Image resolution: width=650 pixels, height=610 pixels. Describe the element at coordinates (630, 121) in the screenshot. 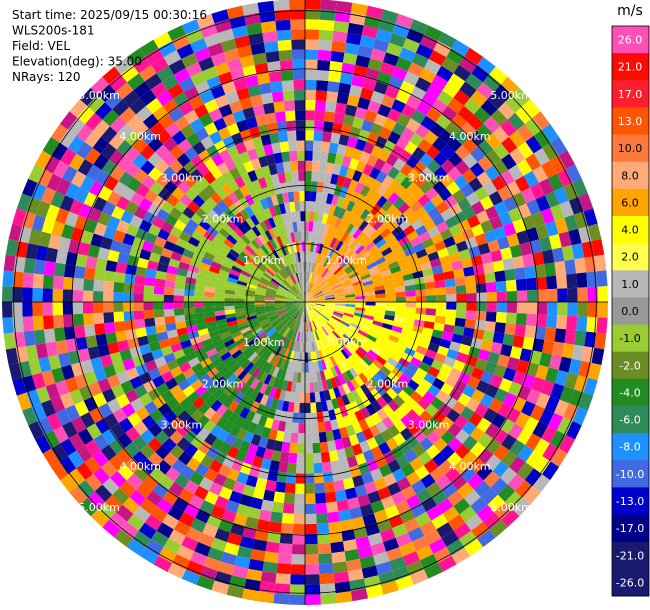

I see `colorbar-segment` at that location.